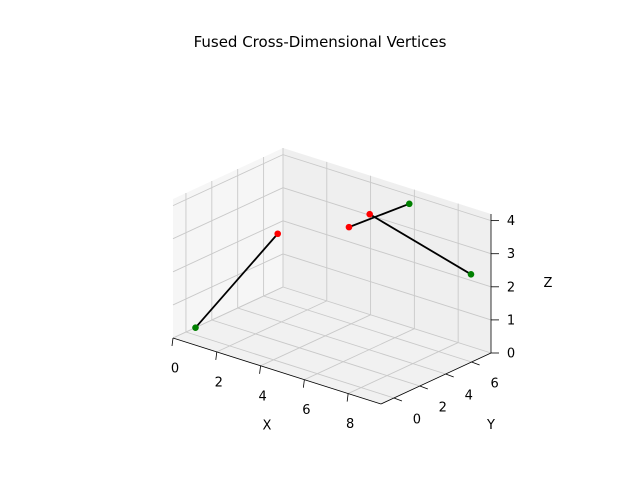 This screenshot has width=640, height=480. What do you see at coordinates (548, 283) in the screenshot?
I see `z-axis-label: Z` at bounding box center [548, 283].